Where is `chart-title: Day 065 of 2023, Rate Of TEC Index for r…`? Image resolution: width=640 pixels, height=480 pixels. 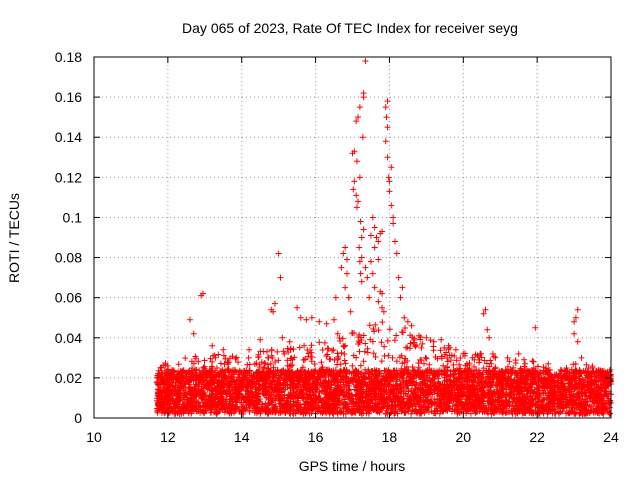 chart-title: Day 065 of 2023, Rate Of TEC Index for r… is located at coordinates (350, 28).